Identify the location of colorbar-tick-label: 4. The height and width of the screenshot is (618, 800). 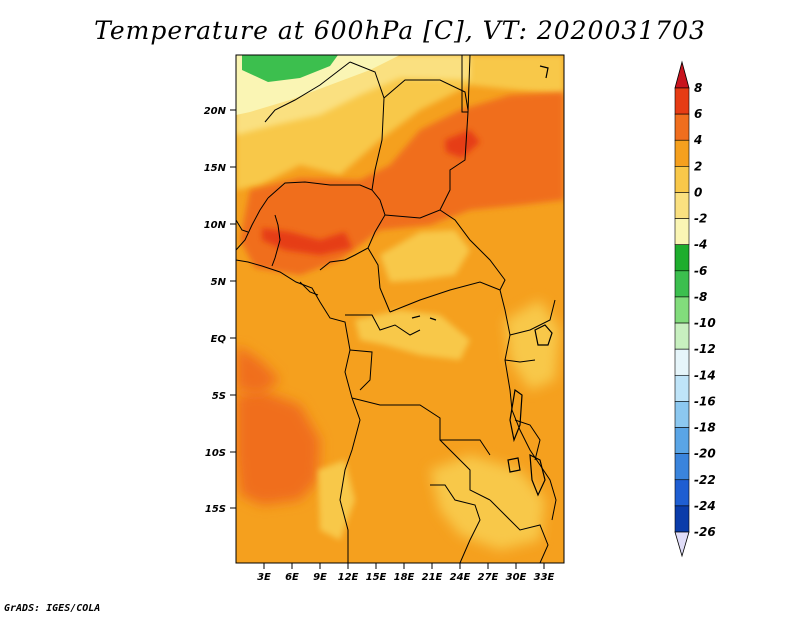
(697, 140).